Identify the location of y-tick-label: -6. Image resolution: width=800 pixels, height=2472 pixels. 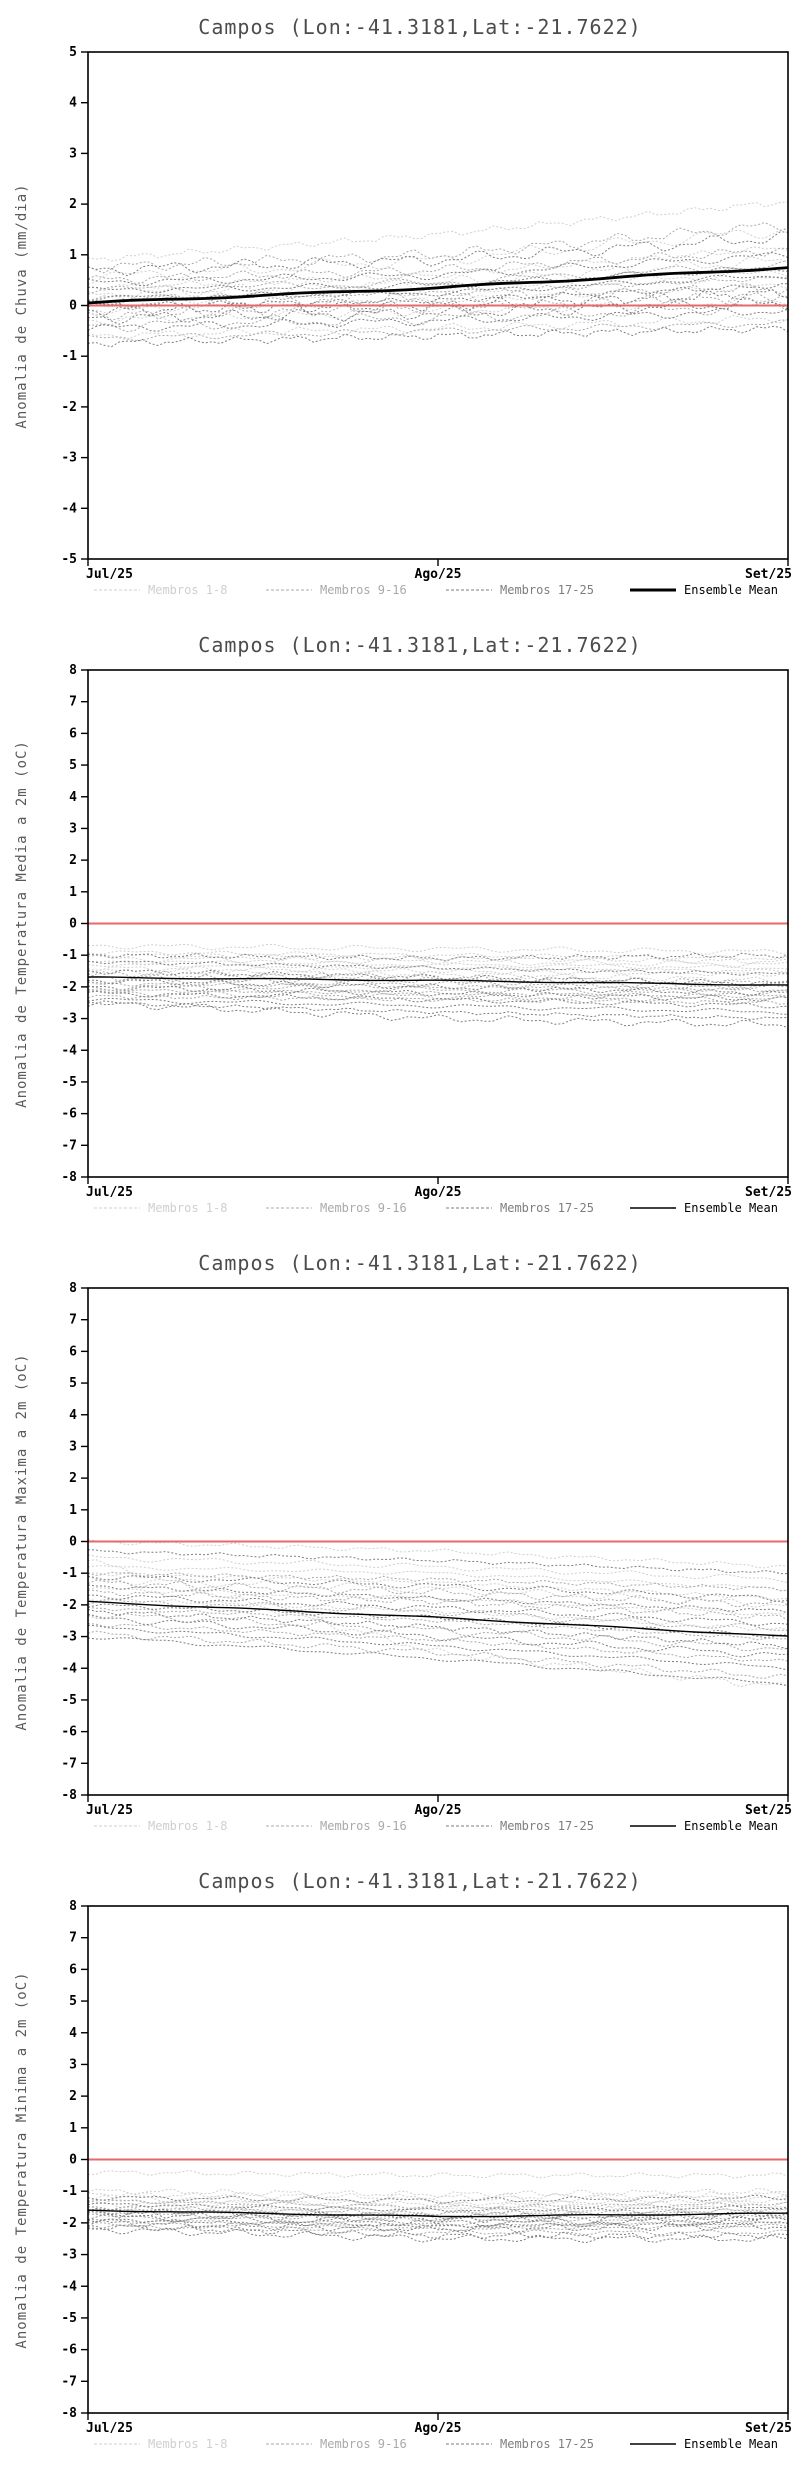
(69, 2350).